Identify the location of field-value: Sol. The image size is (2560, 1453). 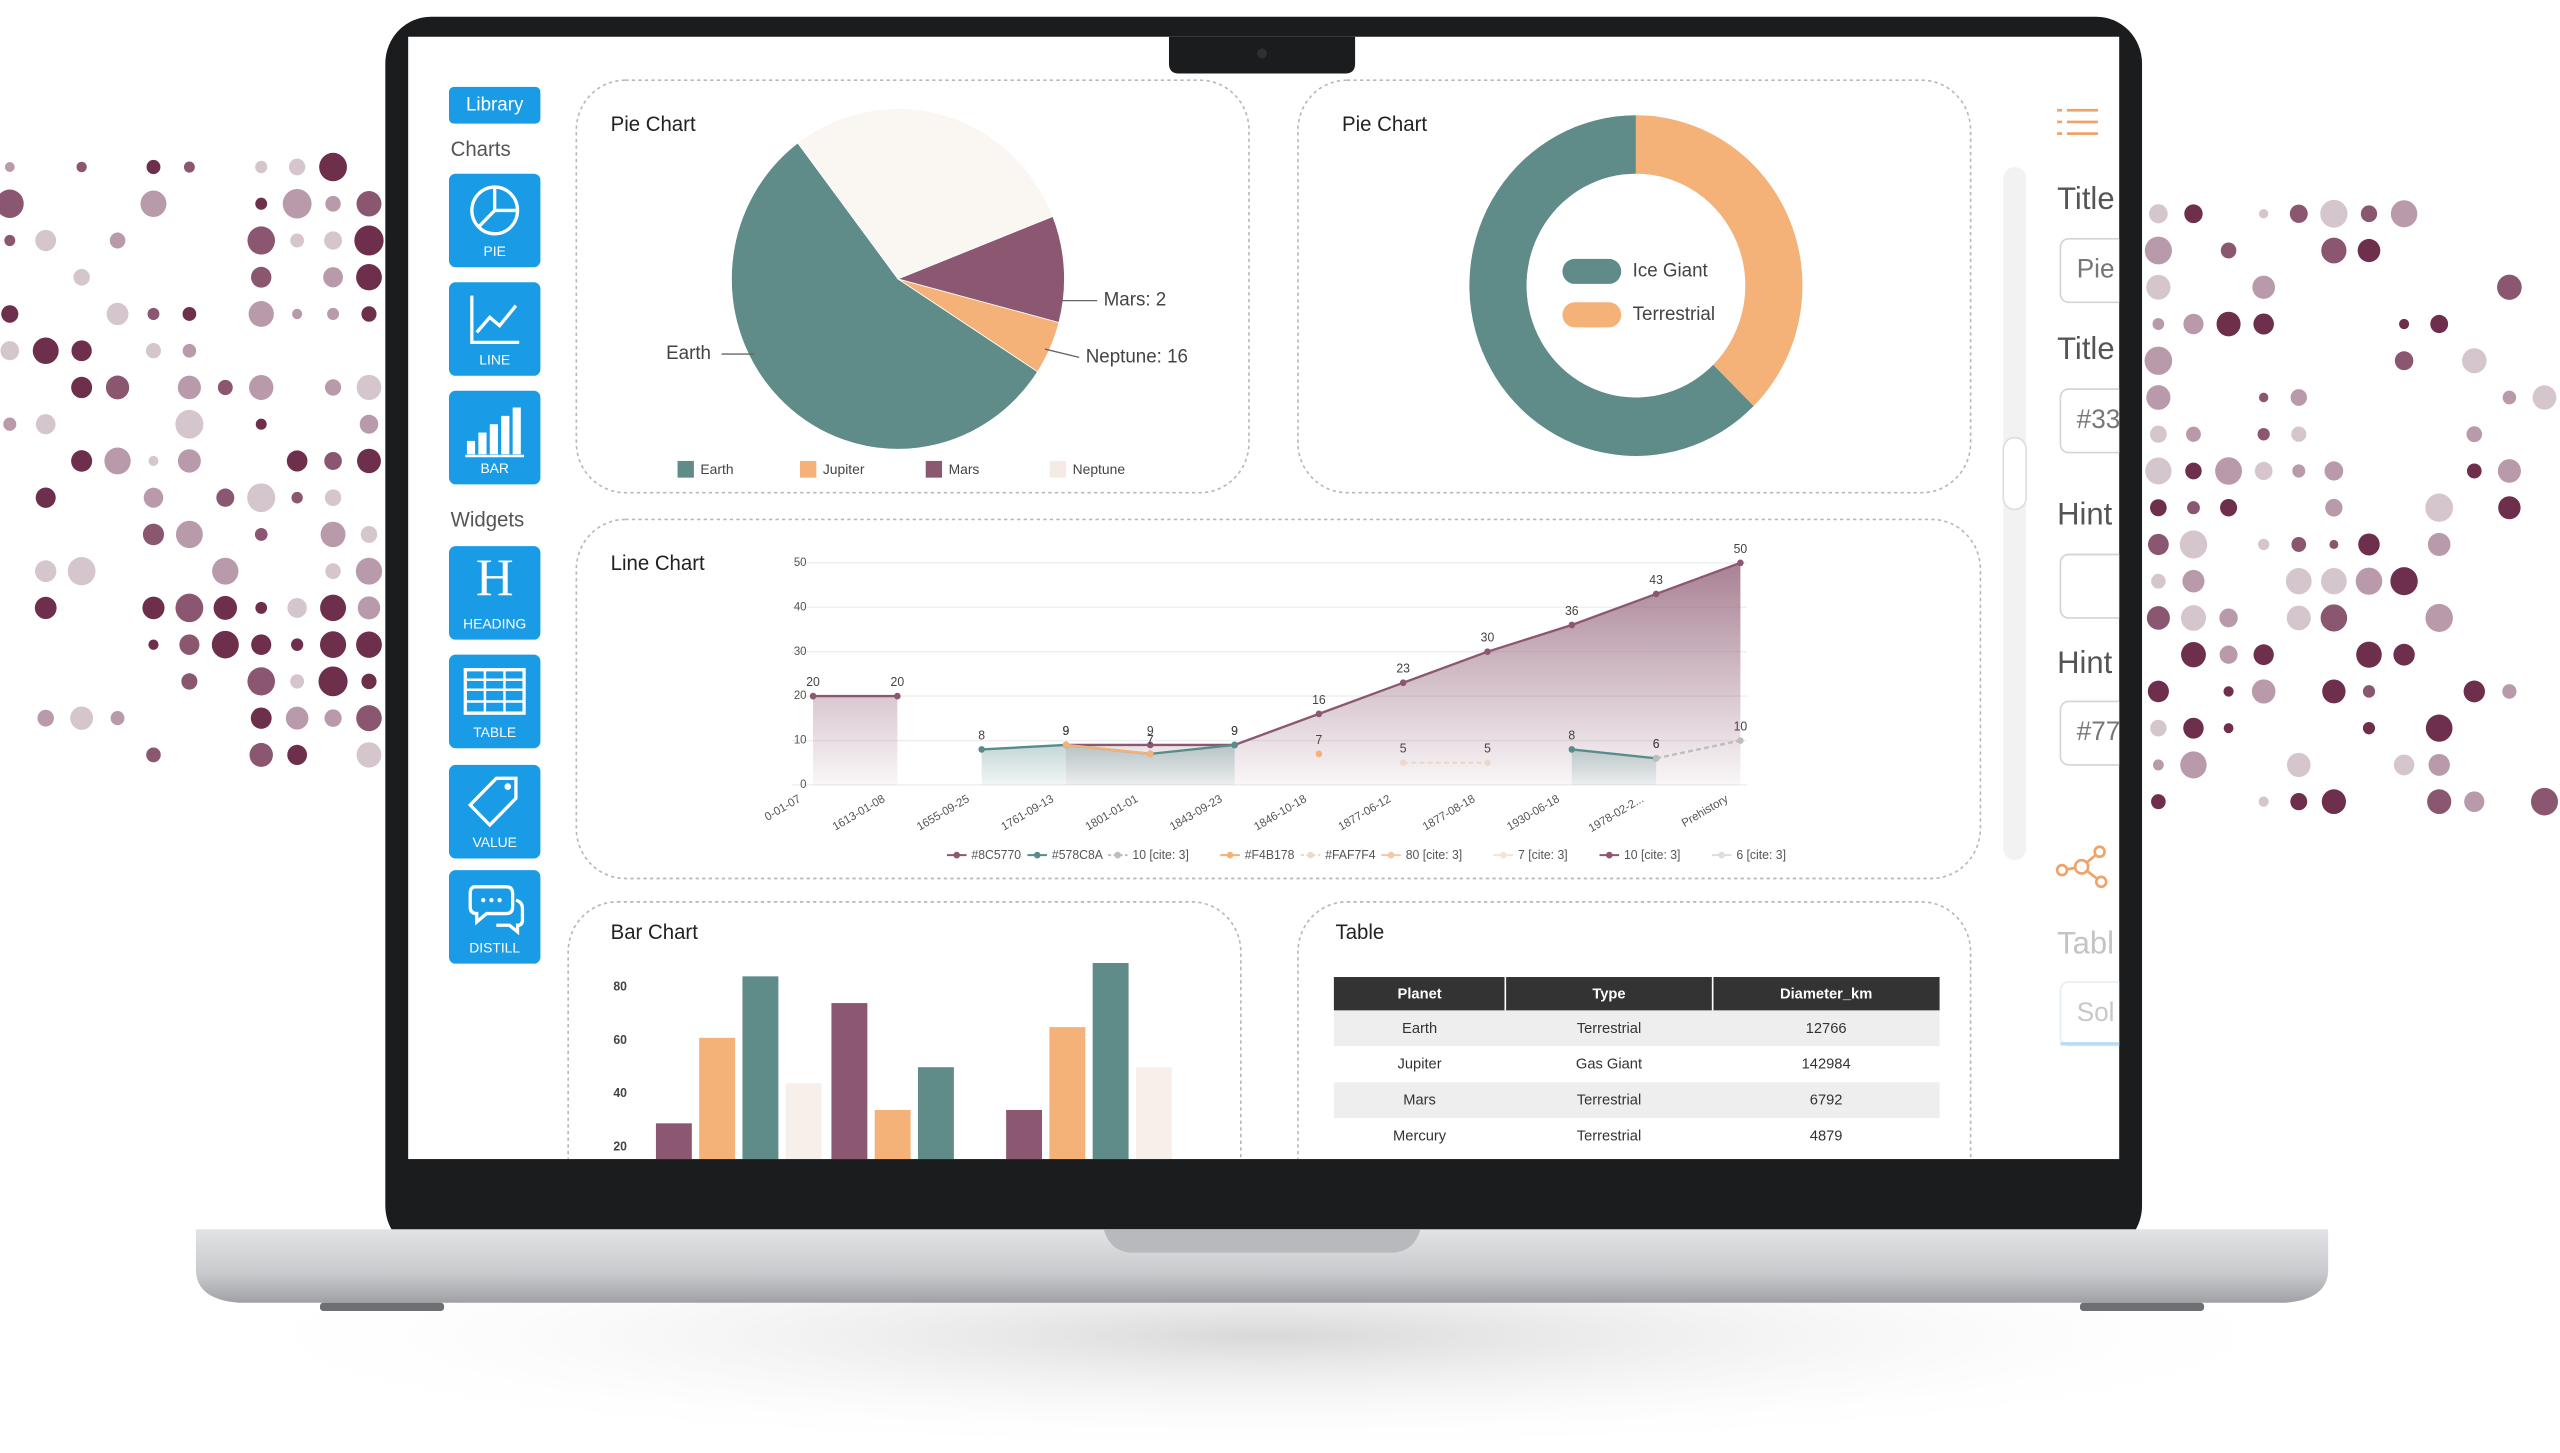
(2096, 1012).